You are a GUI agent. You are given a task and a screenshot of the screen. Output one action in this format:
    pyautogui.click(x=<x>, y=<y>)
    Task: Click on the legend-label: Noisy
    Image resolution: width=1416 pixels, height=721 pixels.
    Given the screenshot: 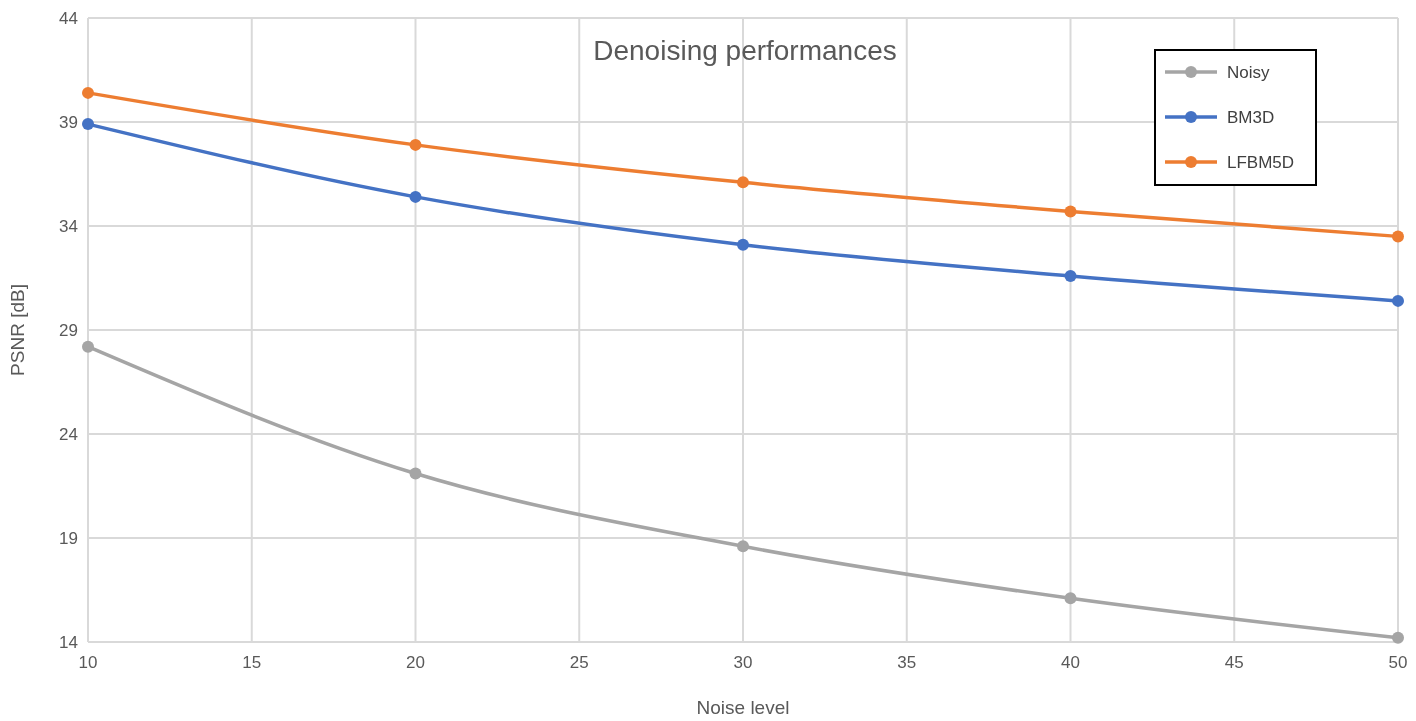 What is the action you would take?
    pyautogui.click(x=1249, y=72)
    